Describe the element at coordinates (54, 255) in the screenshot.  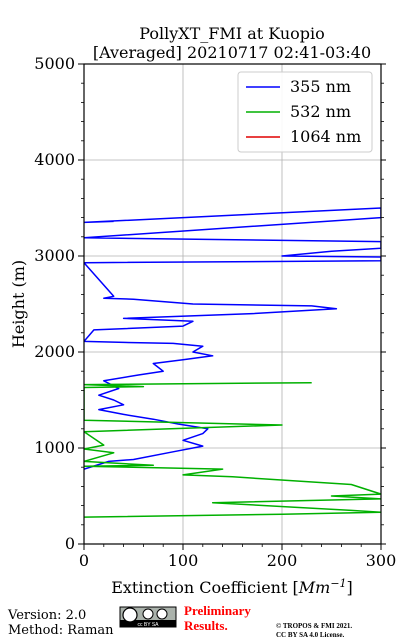
I see `y-tick-label: 3000` at that location.